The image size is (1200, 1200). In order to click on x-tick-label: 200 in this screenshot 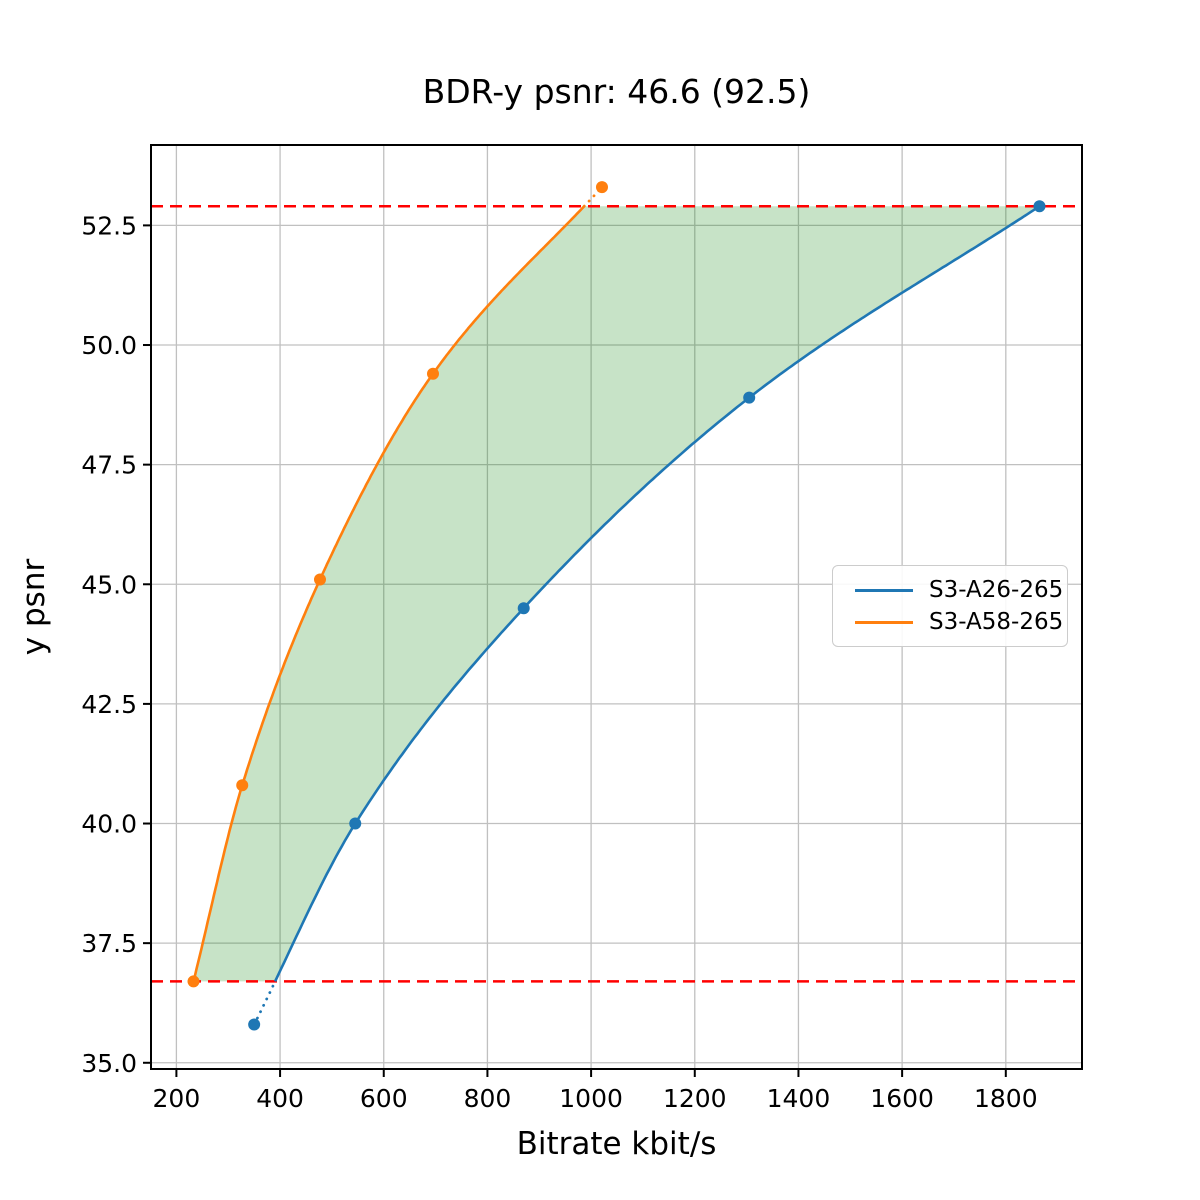, I will do `click(177, 1098)`.